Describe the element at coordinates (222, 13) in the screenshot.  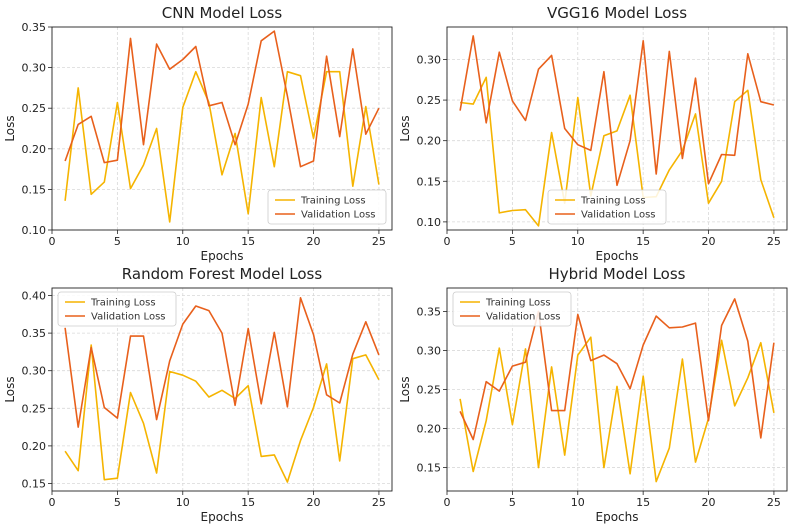
I see `chart-title: CNN Model Loss` at that location.